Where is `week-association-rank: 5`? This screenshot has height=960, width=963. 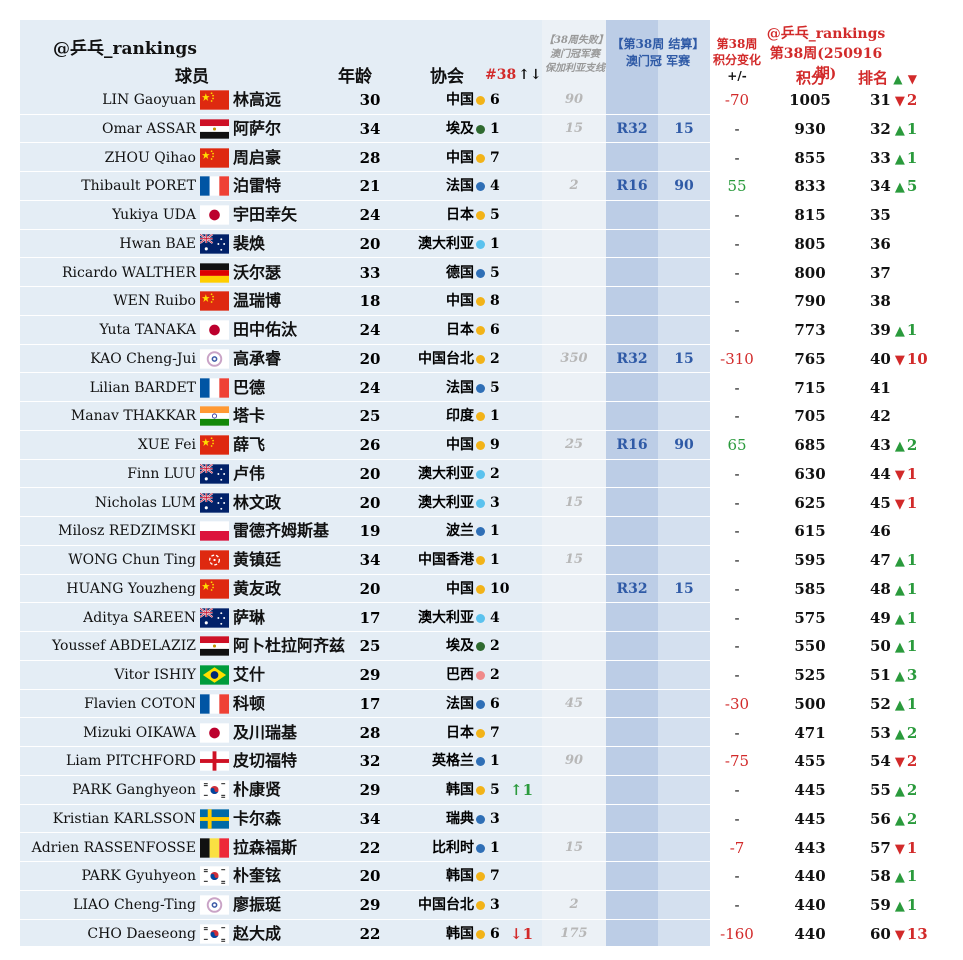 week-association-rank: 5 is located at coordinates (495, 272).